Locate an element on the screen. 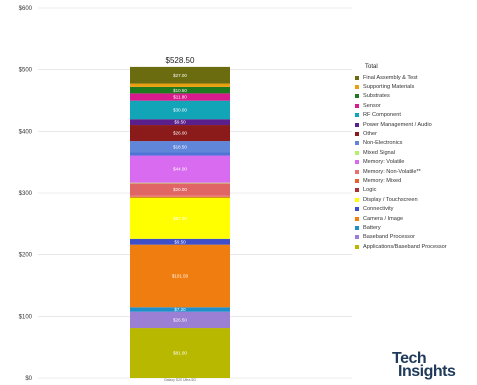  legend-entry: Non-Electronics is located at coordinates (415, 143).